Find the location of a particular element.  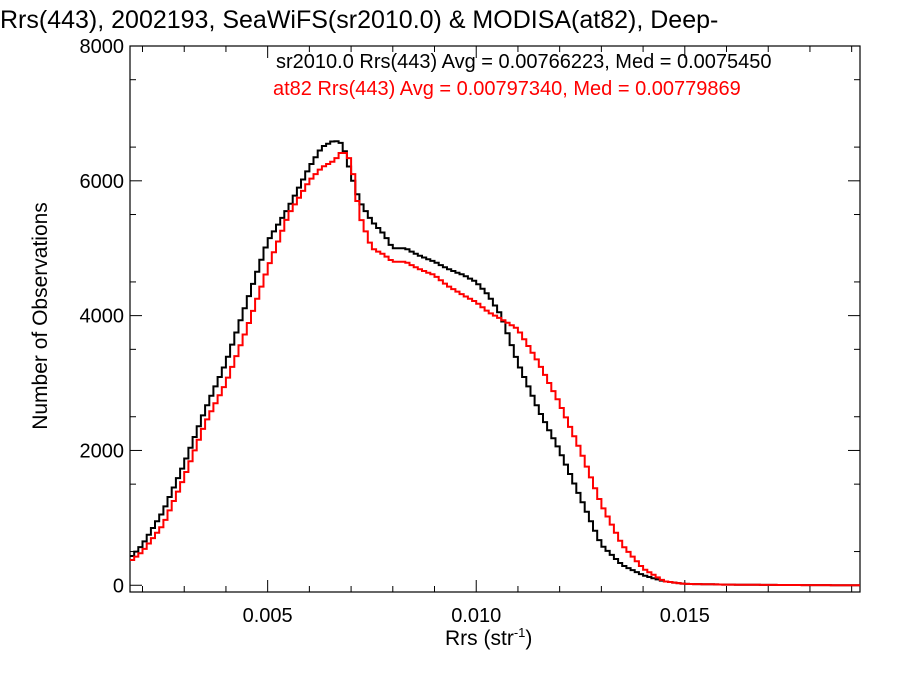

x-axis-title-end: ) is located at coordinates (528, 638).